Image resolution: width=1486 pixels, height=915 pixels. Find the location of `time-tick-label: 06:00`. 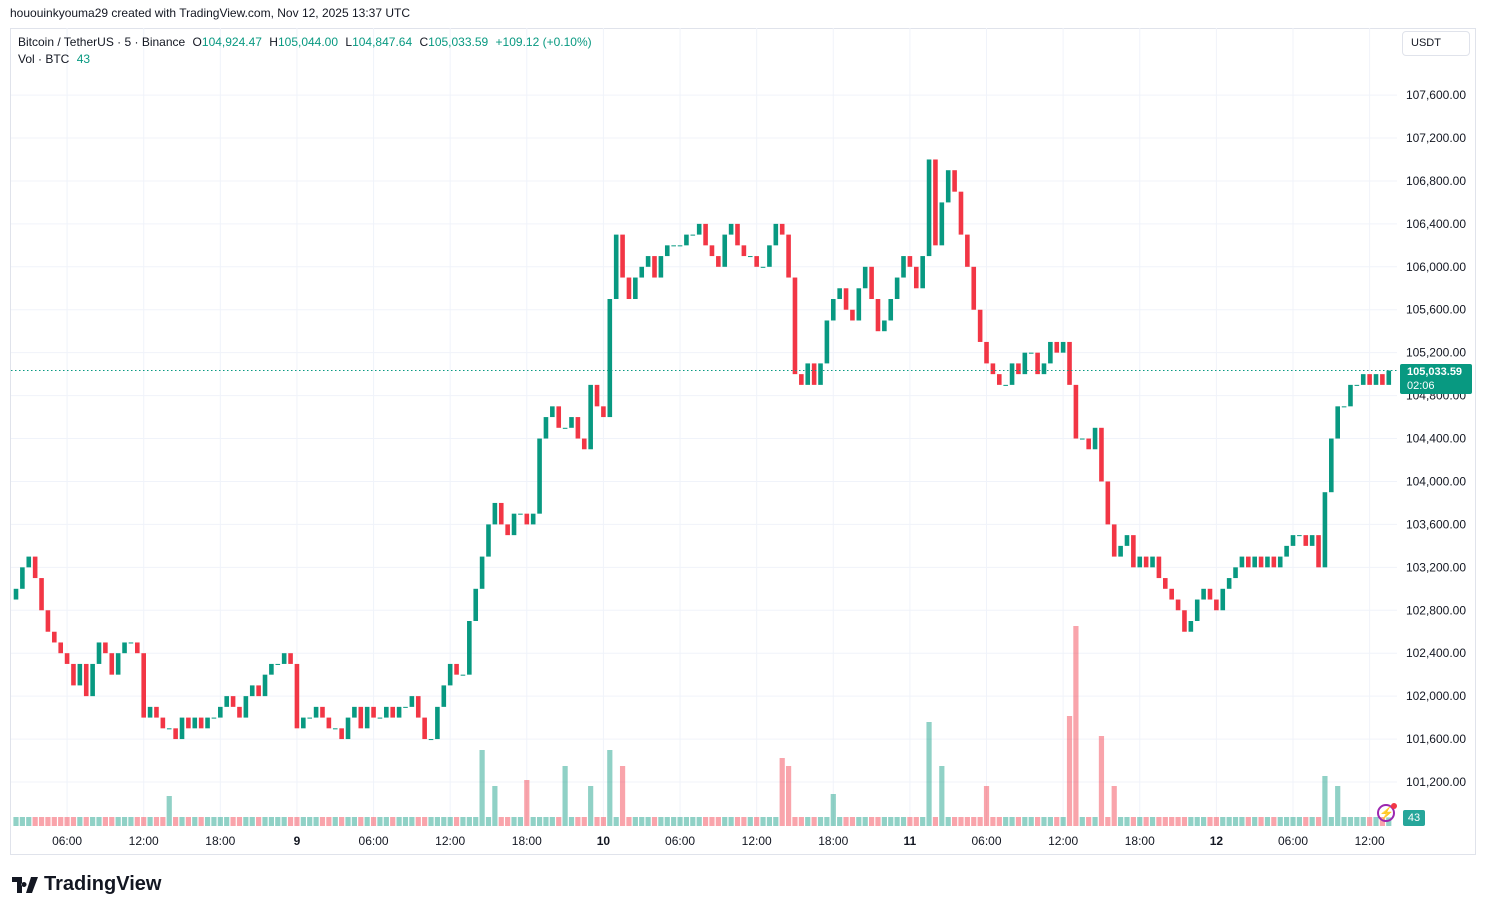

time-tick-label: 06:00 is located at coordinates (1293, 841).